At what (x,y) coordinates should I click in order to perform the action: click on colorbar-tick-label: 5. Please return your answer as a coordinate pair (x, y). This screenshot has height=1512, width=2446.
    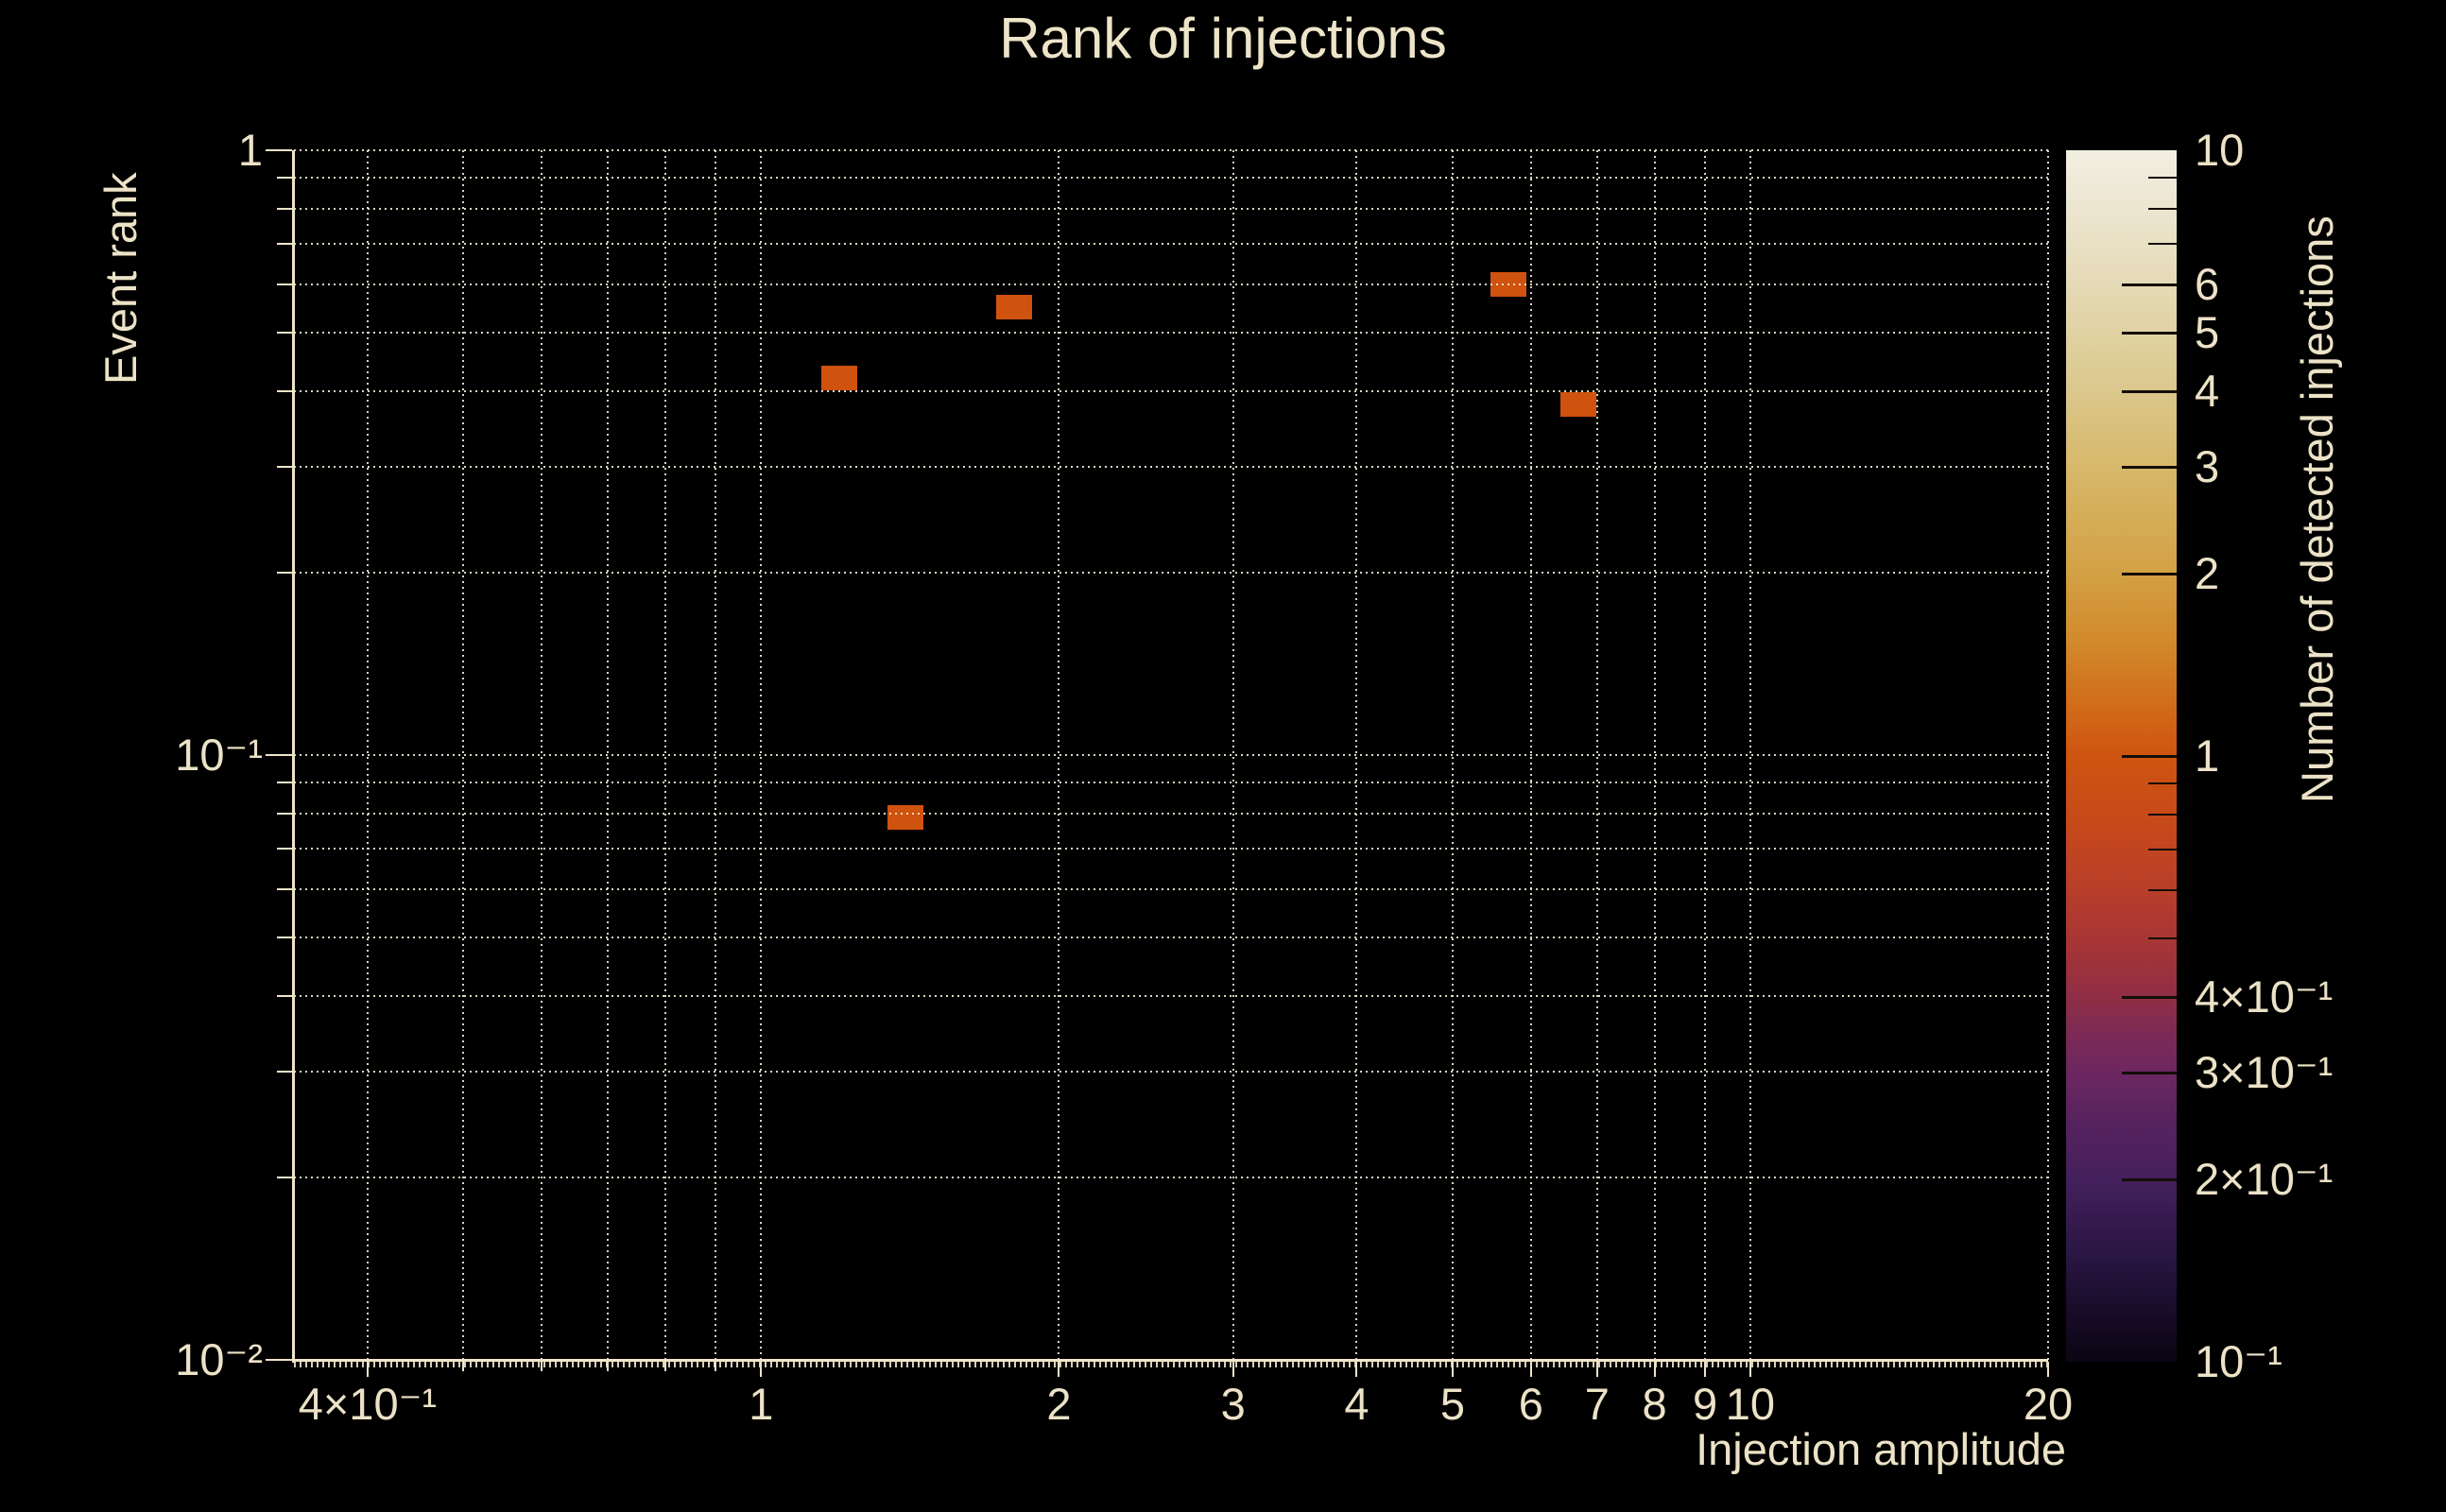
    Looking at the image, I should click on (2207, 331).